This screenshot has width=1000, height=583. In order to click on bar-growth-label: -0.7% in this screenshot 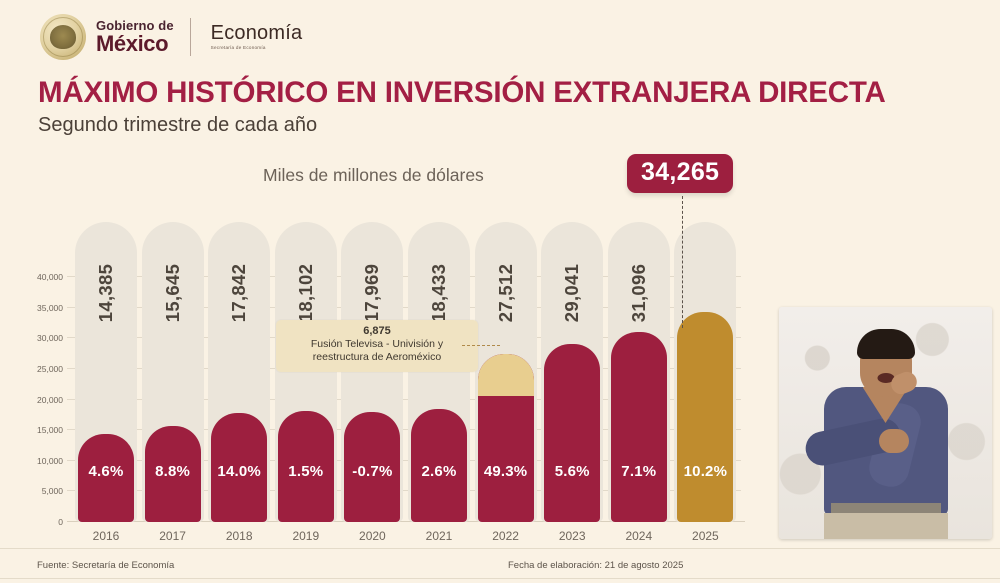, I will do `click(372, 471)`.